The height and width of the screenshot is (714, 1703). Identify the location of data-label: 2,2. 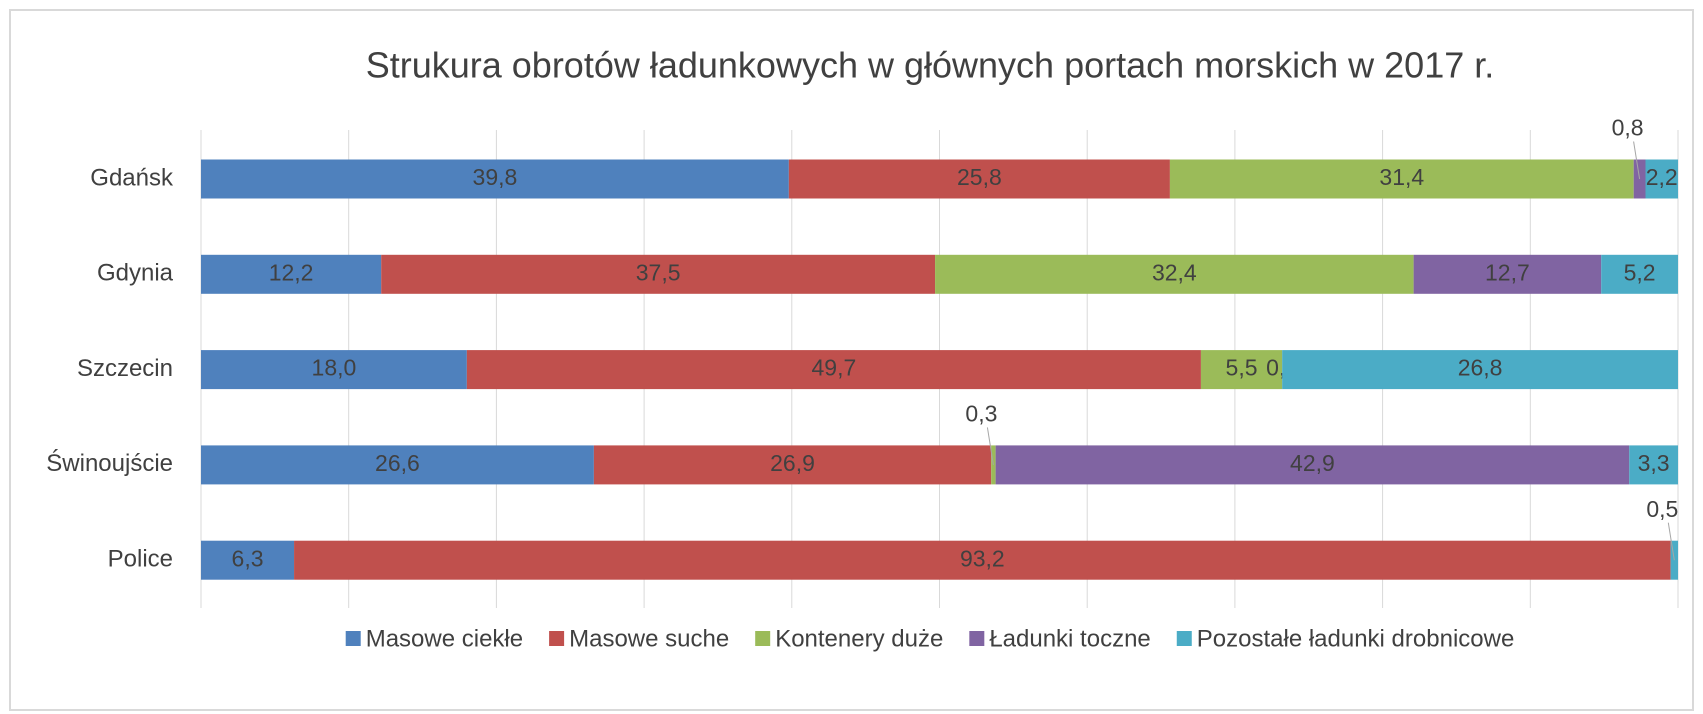
(1662, 177).